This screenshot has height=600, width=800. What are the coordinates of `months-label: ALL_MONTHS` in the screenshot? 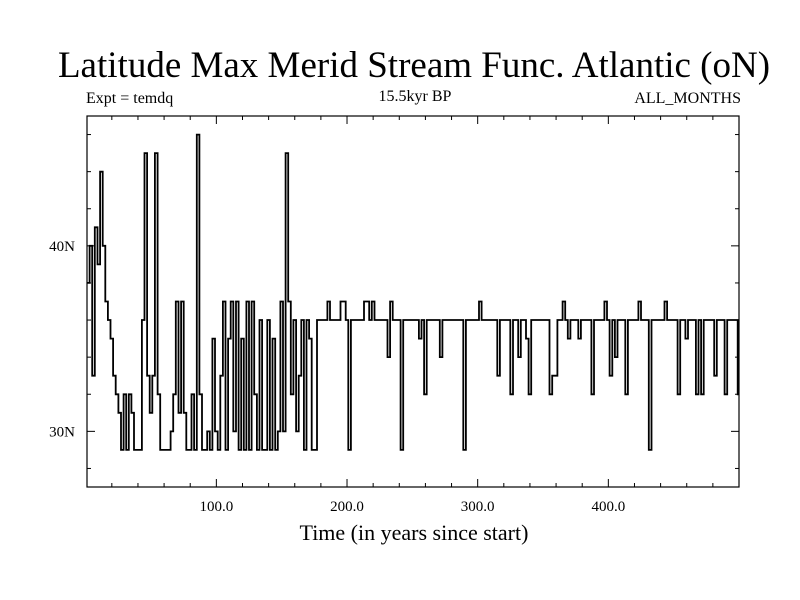 It's located at (687, 98).